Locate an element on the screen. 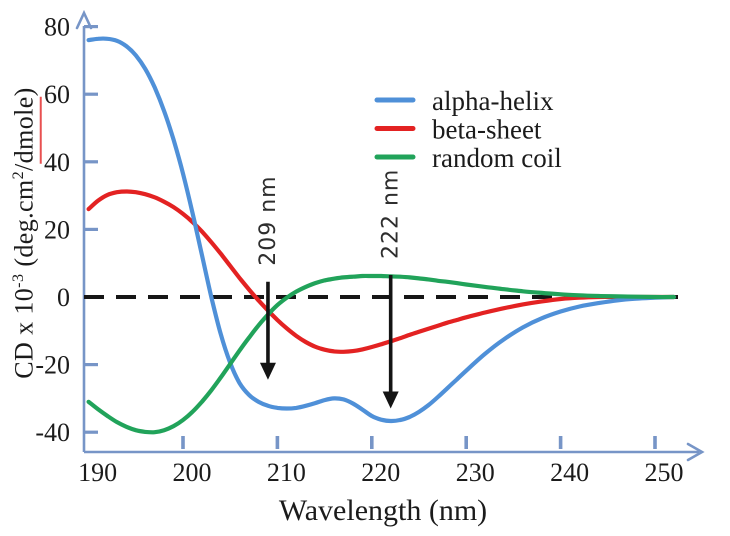  y-axis-arrowhead-icon is located at coordinates (84, 19).